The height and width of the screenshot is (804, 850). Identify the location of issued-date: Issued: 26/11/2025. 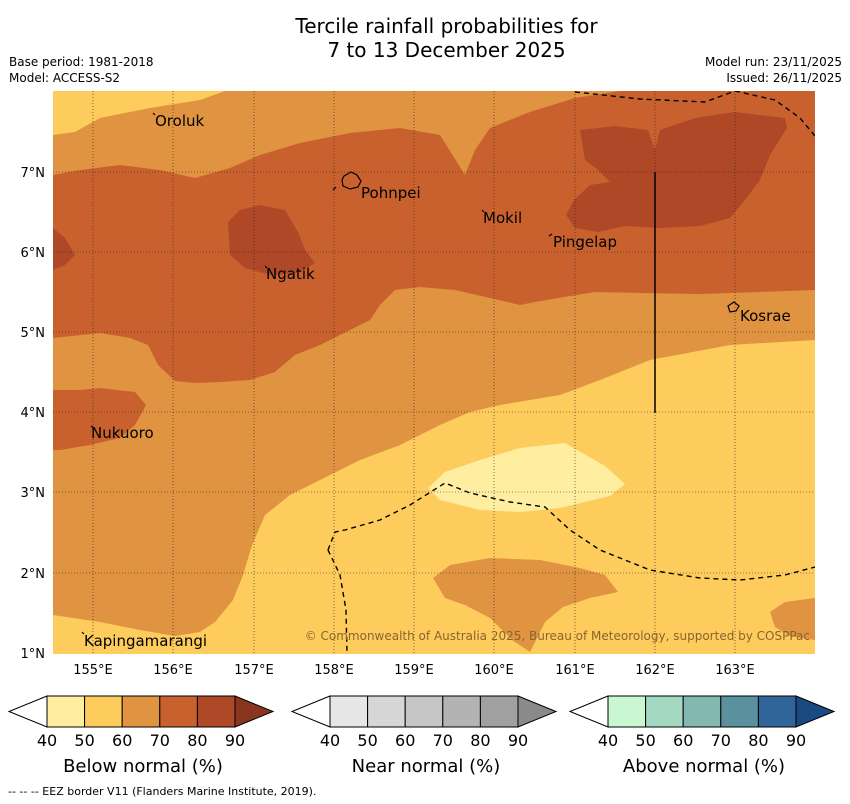
(784, 78).